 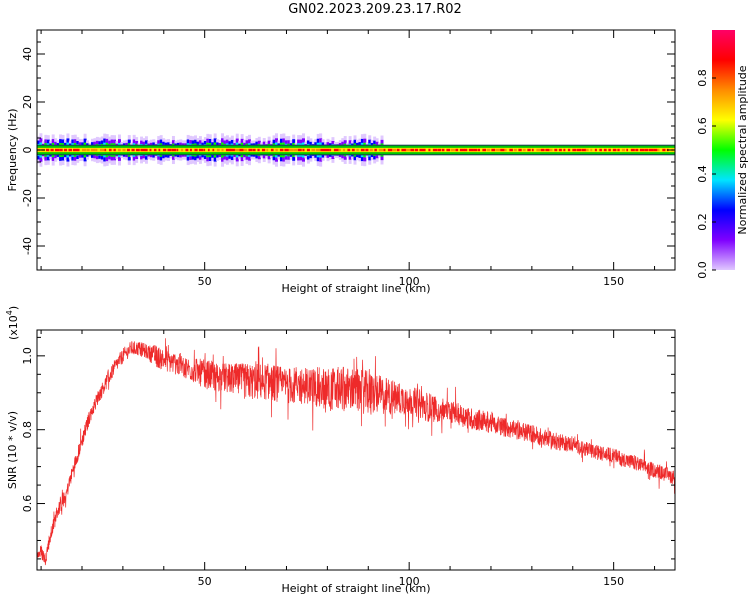 What do you see at coordinates (702, 126) in the screenshot?
I see `colorbar-tick-label: 0.6` at bounding box center [702, 126].